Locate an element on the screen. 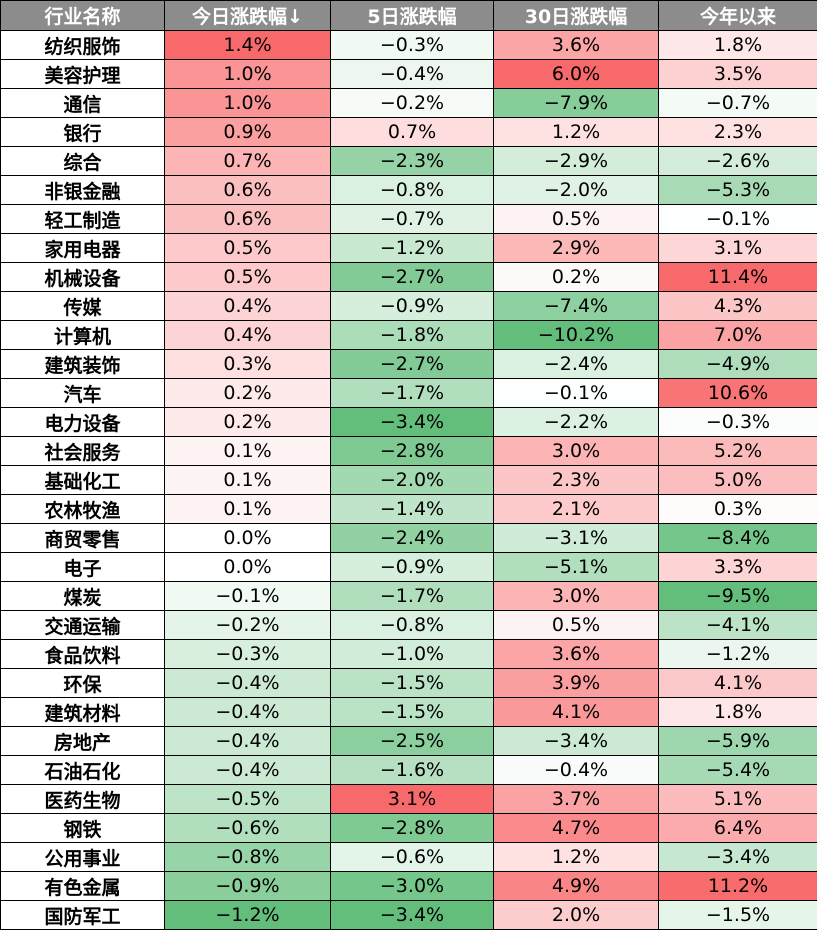  today-change-cell: 0.5% is located at coordinates (248, 248).